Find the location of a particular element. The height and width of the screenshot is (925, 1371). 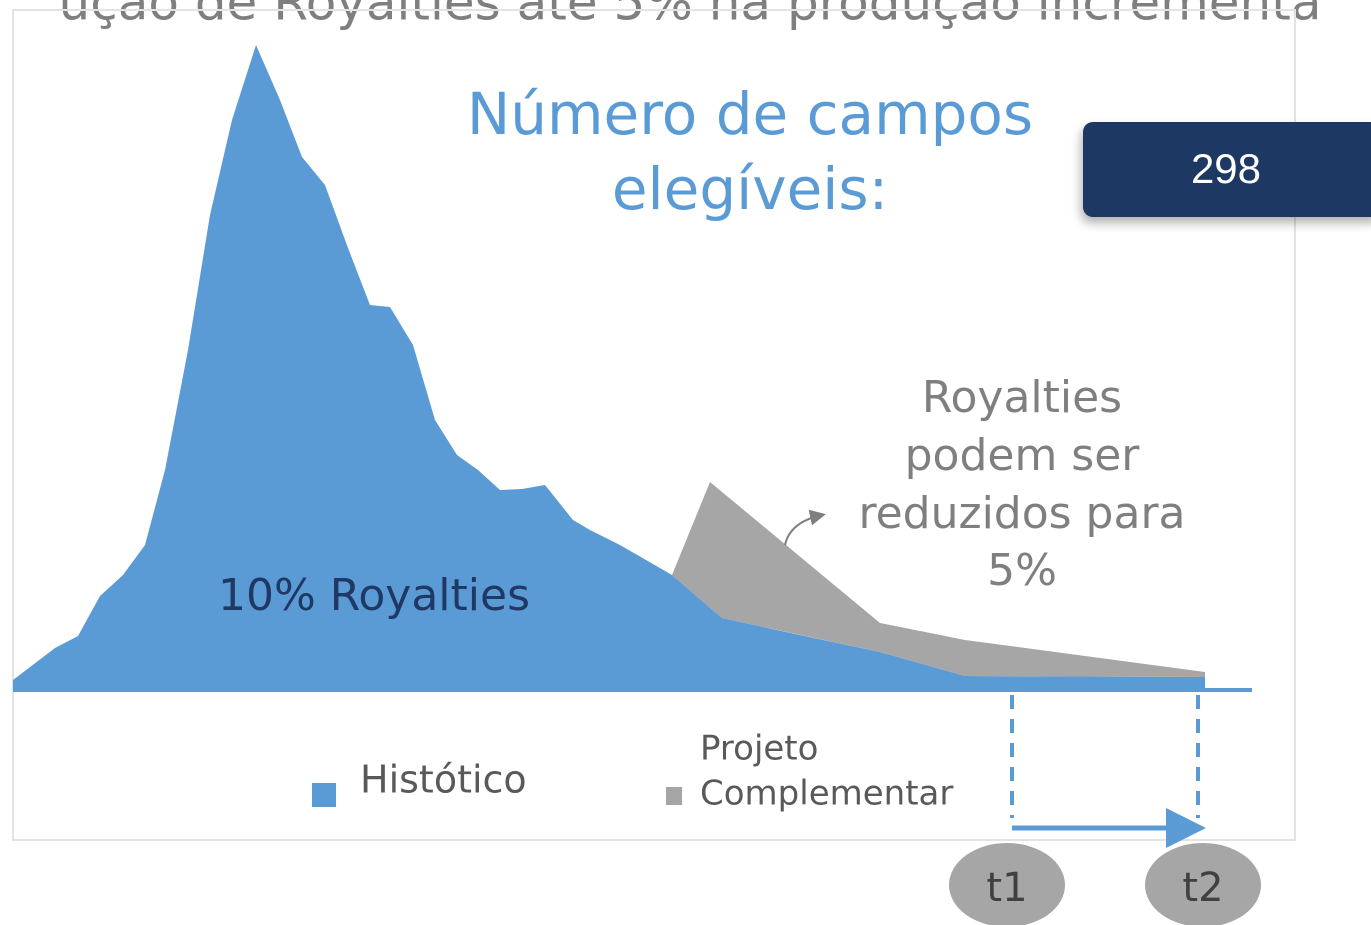

value-box is located at coordinates (1227, 169).